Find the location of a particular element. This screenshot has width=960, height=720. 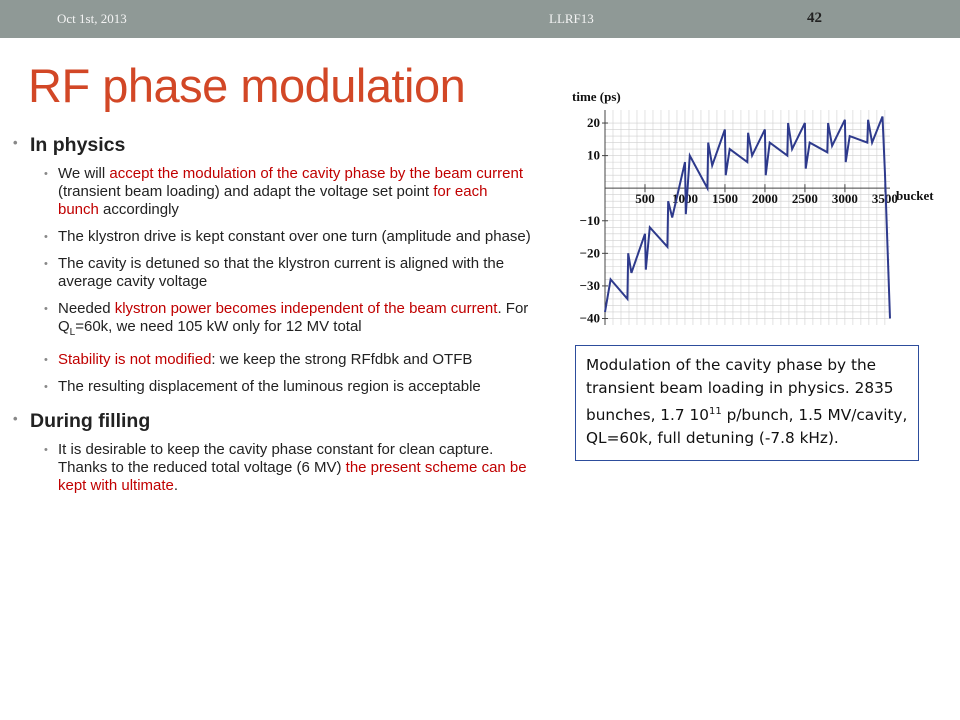

y-tick-label: −30 is located at coordinates (590, 285).